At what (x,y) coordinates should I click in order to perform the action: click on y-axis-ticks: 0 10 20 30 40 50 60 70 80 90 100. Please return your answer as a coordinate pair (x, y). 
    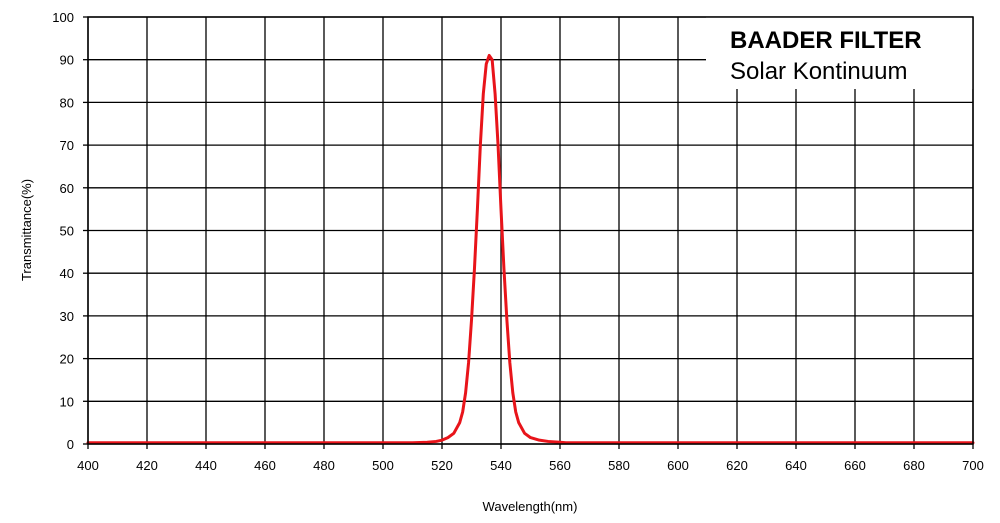
    Looking at the image, I should click on (70, 231).